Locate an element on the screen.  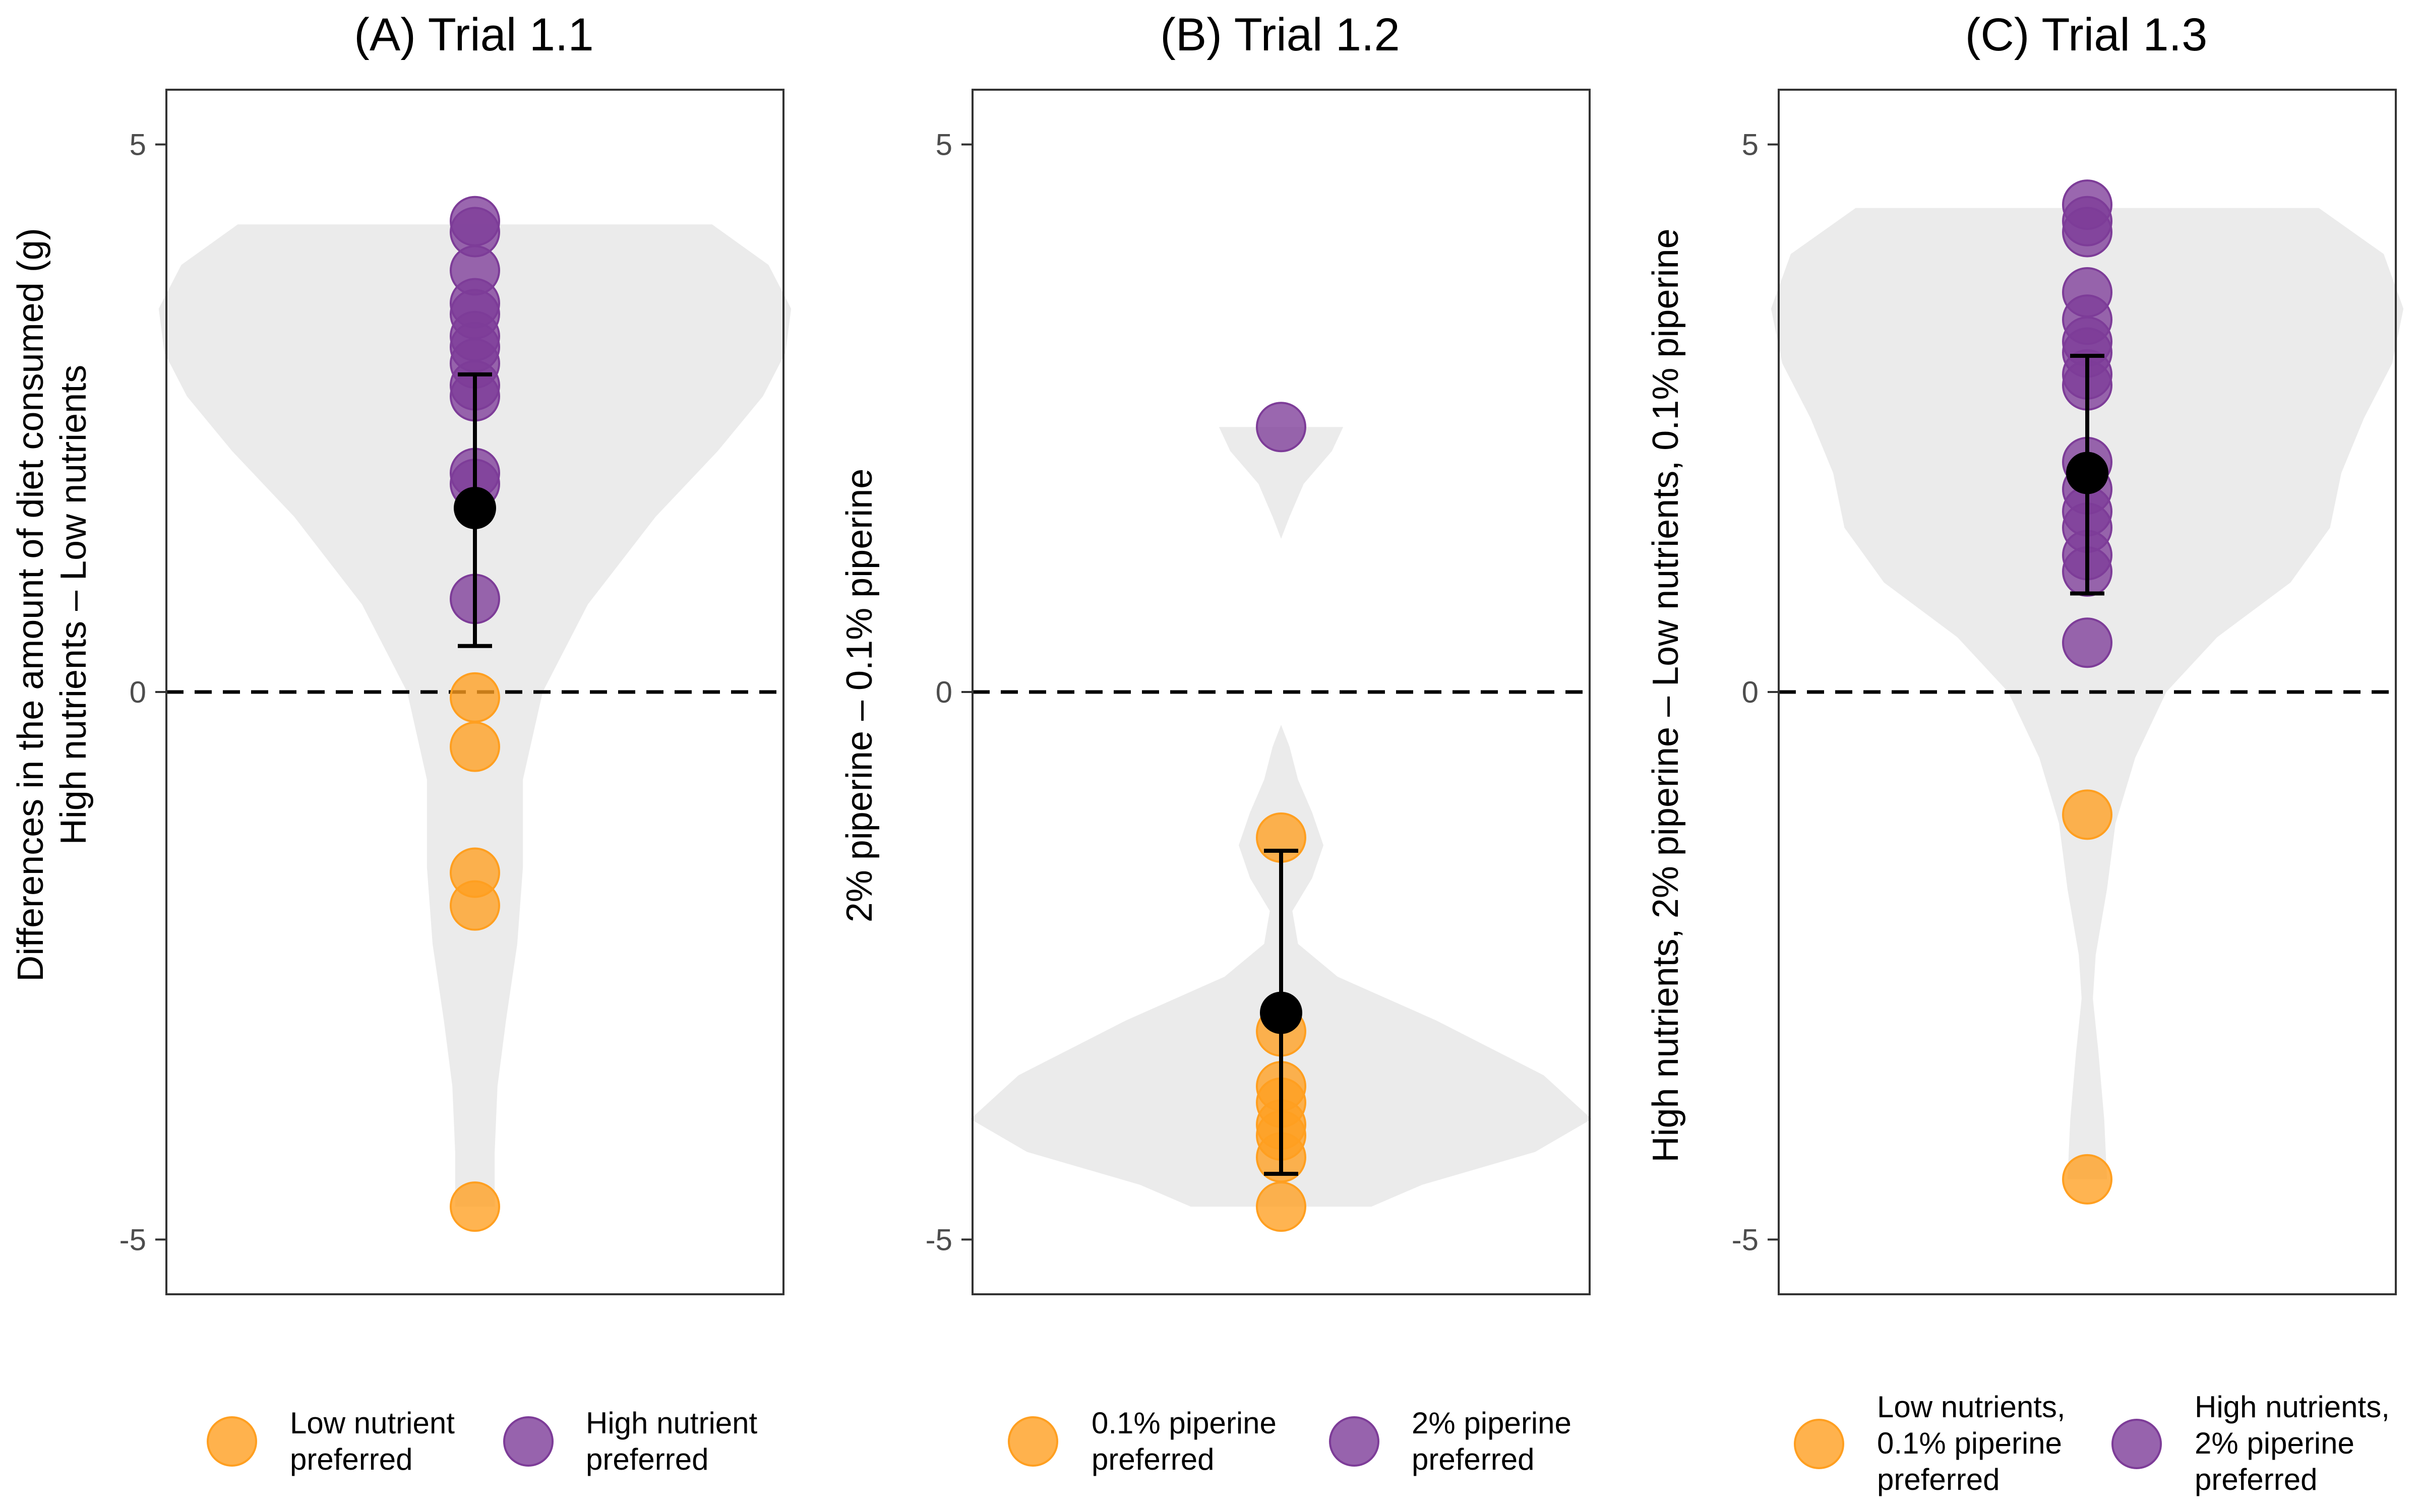
panel-b-point-8-low is located at coordinates (1281, 1206).